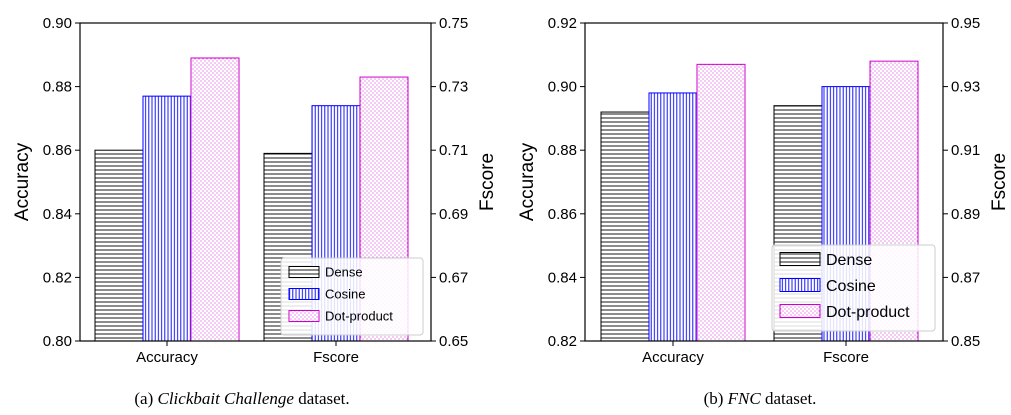 Image resolution: width=1011 pixels, height=415 pixels. I want to click on right-tick-label: 0.71, so click(453, 150).